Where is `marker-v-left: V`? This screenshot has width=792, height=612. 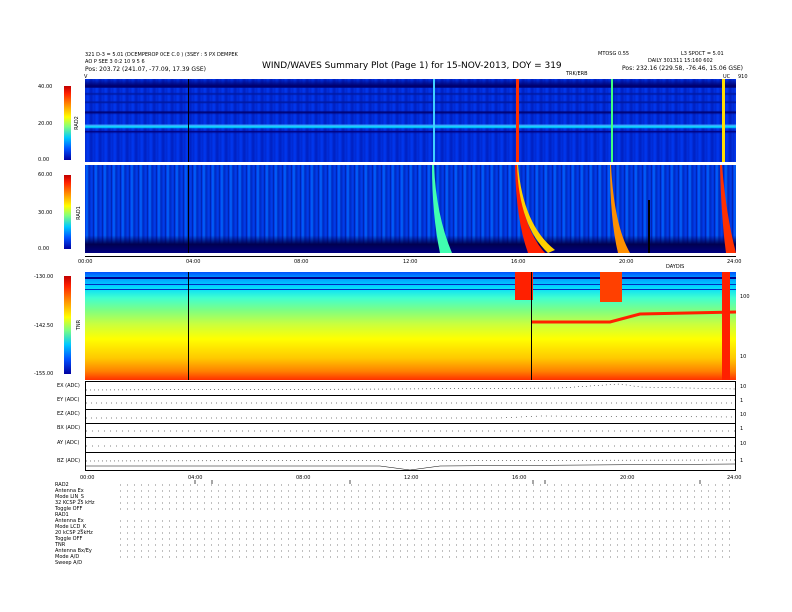
marker-v-left: V is located at coordinates (86, 77).